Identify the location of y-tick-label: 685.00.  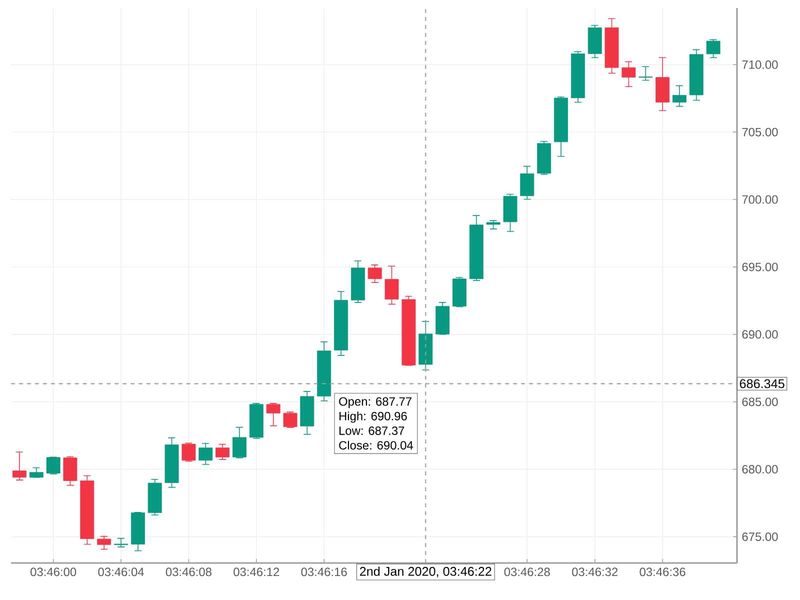
(760, 402).